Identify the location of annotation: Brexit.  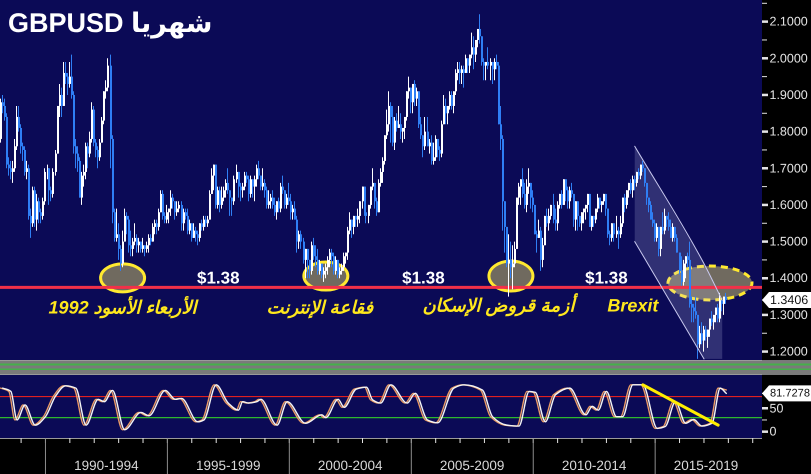
(633, 306).